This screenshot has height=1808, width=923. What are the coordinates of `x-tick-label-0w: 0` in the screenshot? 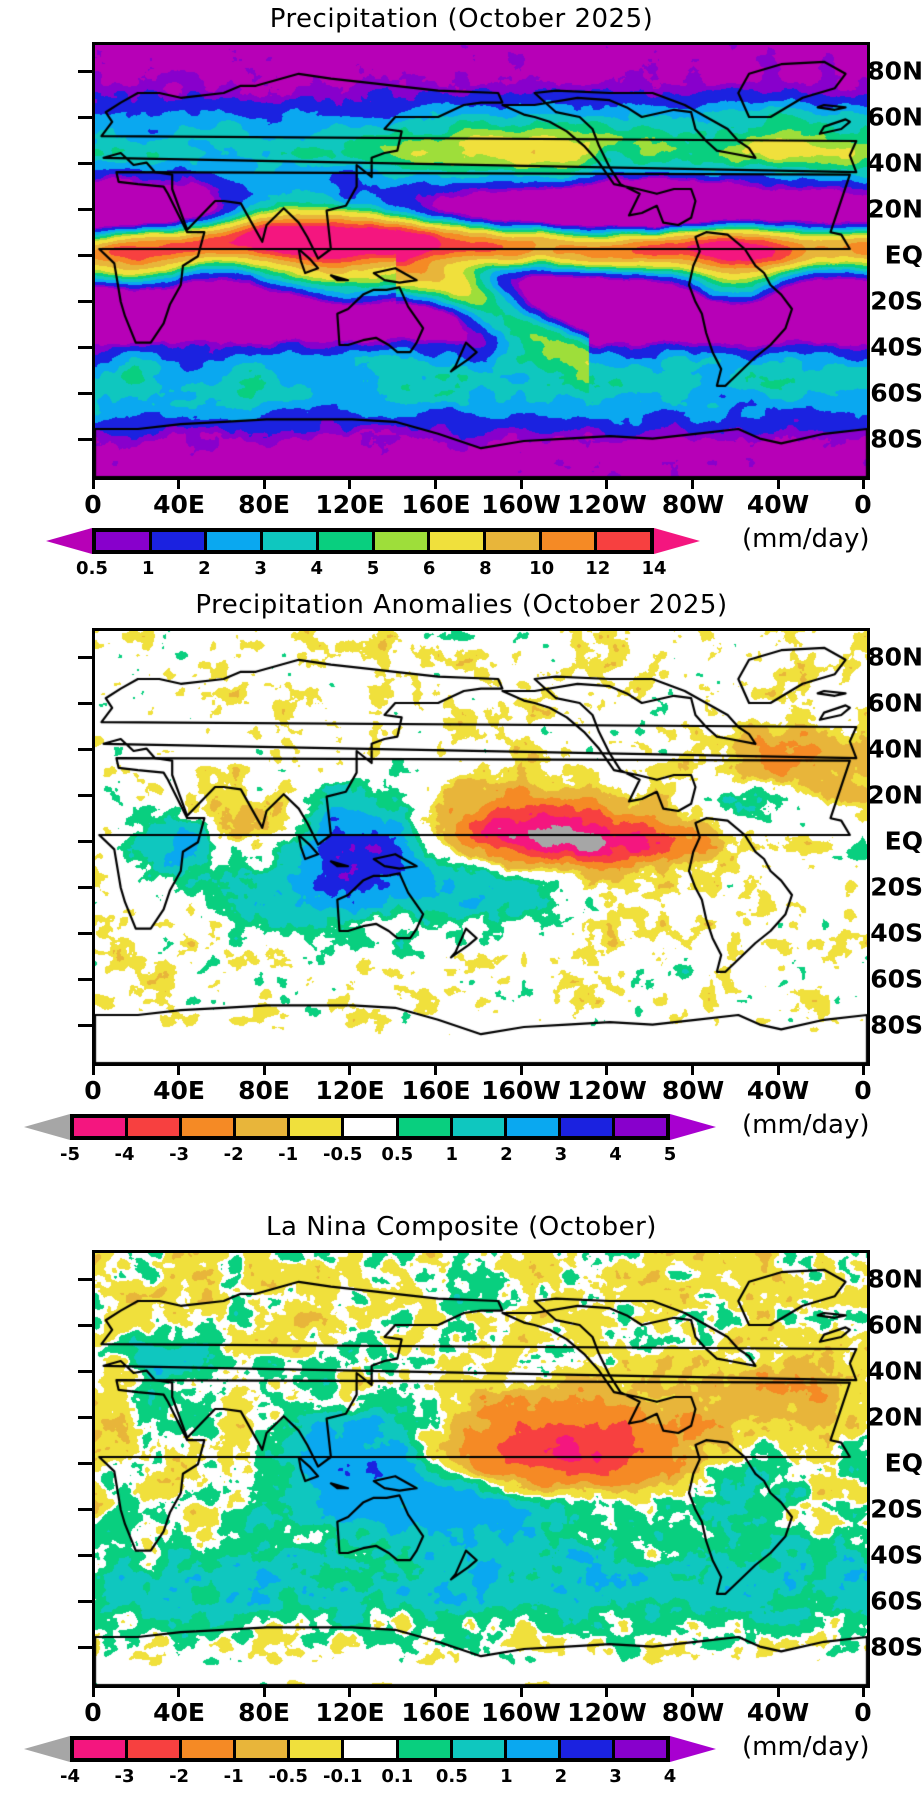 It's located at (863, 1712).